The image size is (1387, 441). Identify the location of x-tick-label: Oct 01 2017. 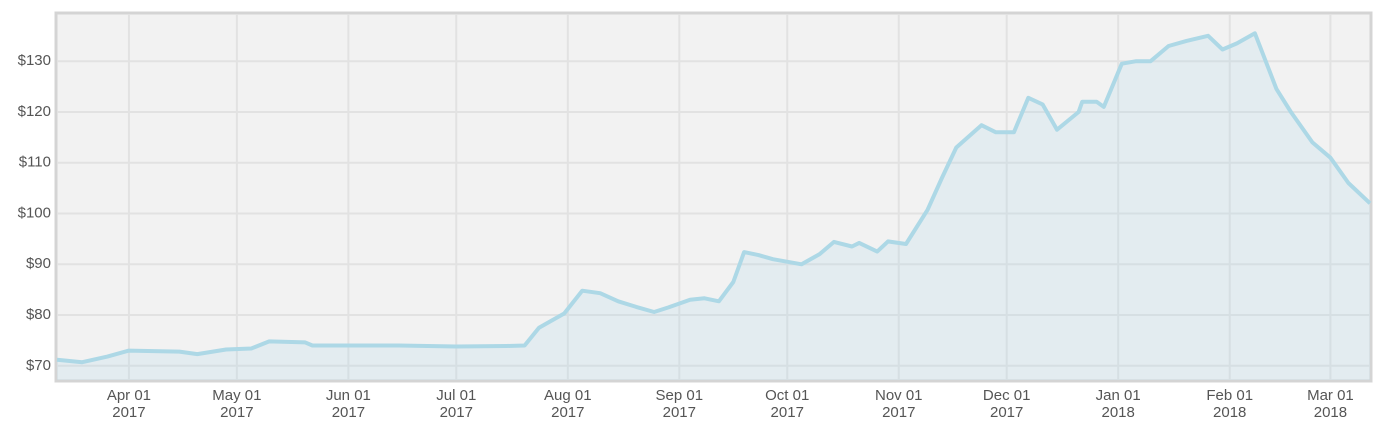
(787, 404).